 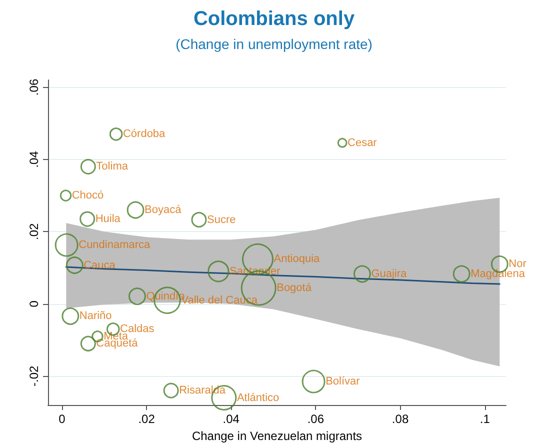 What do you see at coordinates (34, 159) in the screenshot?
I see `y-tick-label: .04` at bounding box center [34, 159].